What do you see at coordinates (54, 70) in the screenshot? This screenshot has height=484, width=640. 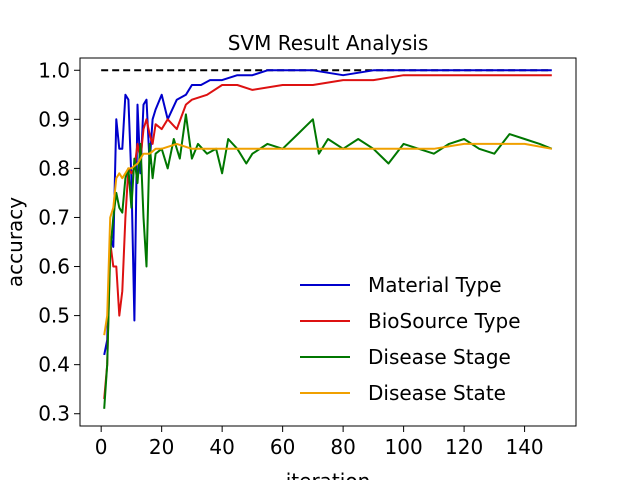 I see `y-tick-label: 1.0` at bounding box center [54, 70].